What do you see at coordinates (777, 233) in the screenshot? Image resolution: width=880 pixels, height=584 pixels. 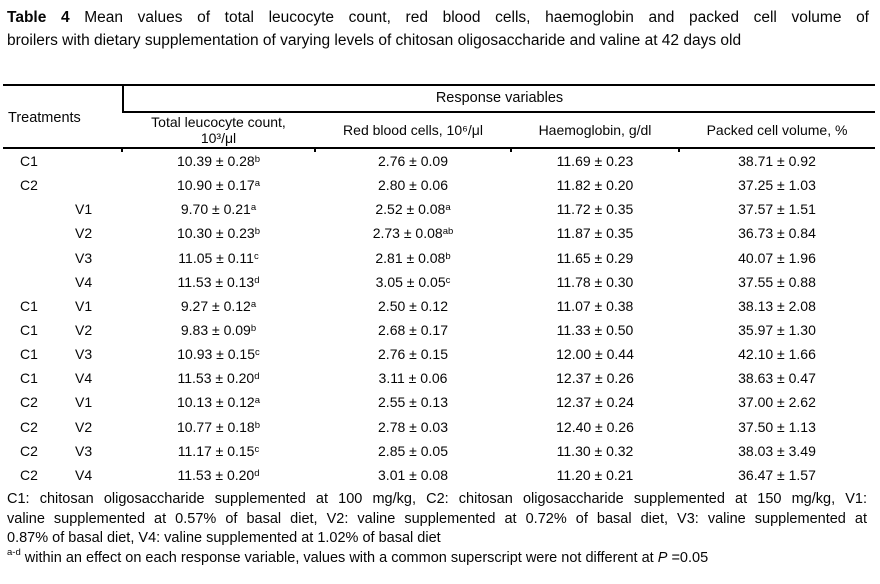 I see `value-cell: 36.73 ± 0.84` at bounding box center [777, 233].